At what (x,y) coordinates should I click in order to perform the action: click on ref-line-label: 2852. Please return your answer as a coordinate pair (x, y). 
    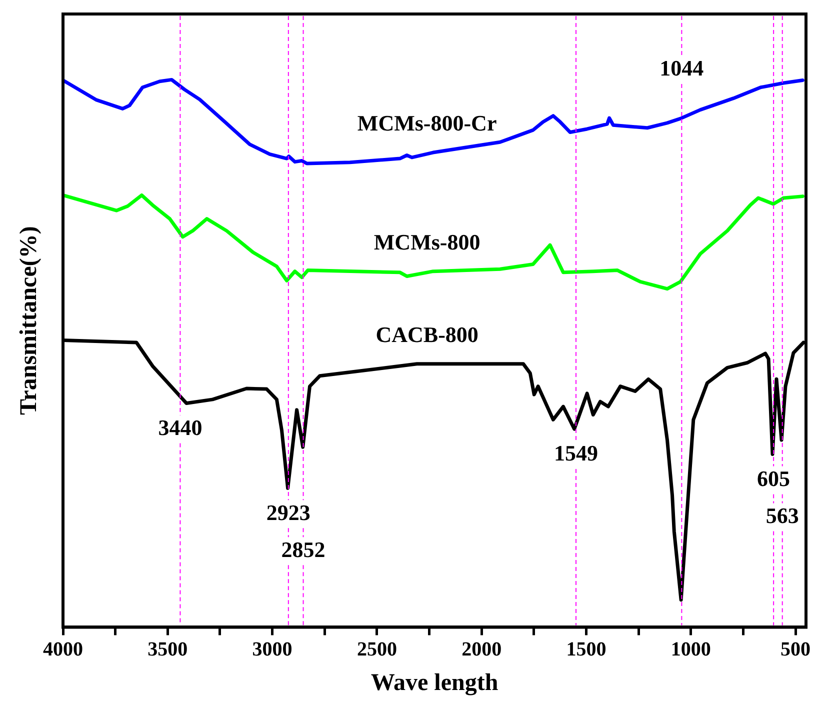
    Looking at the image, I should click on (303, 549).